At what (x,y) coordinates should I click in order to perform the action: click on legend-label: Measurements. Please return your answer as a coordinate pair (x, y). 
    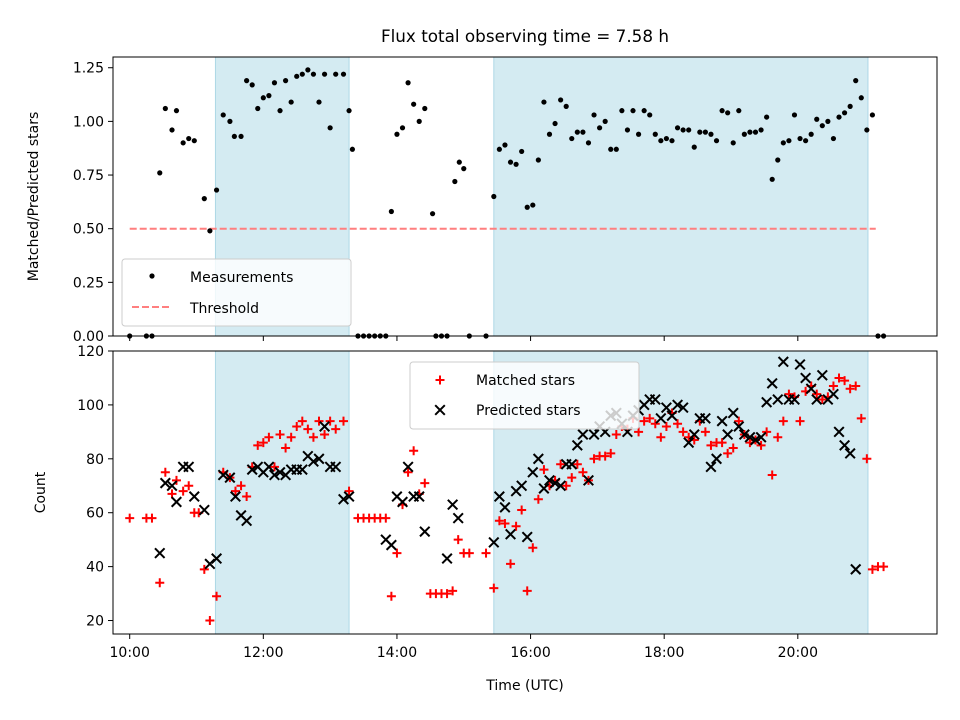
    Looking at the image, I should click on (241, 278).